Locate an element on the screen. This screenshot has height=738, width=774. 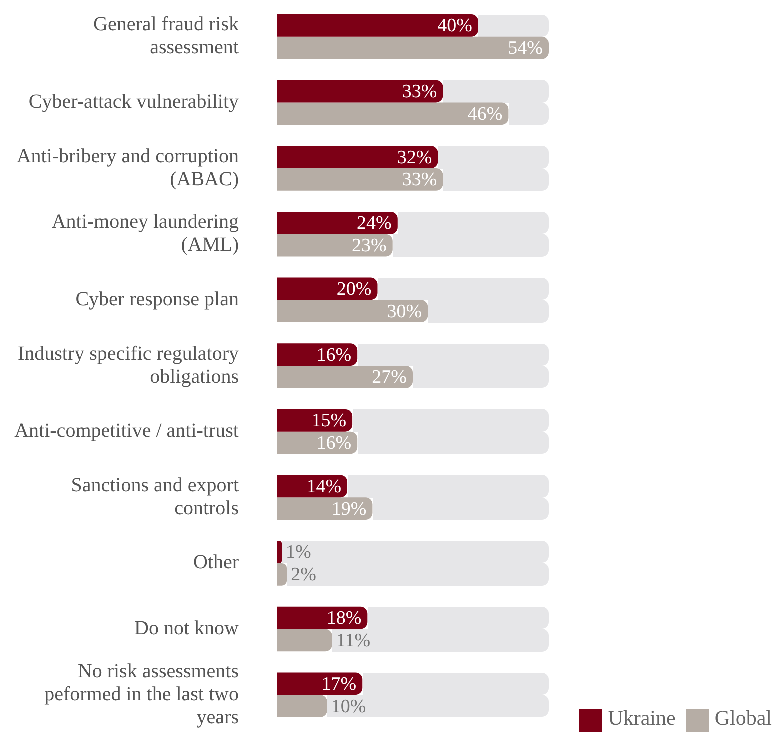
data-label: 14% is located at coordinates (324, 487).